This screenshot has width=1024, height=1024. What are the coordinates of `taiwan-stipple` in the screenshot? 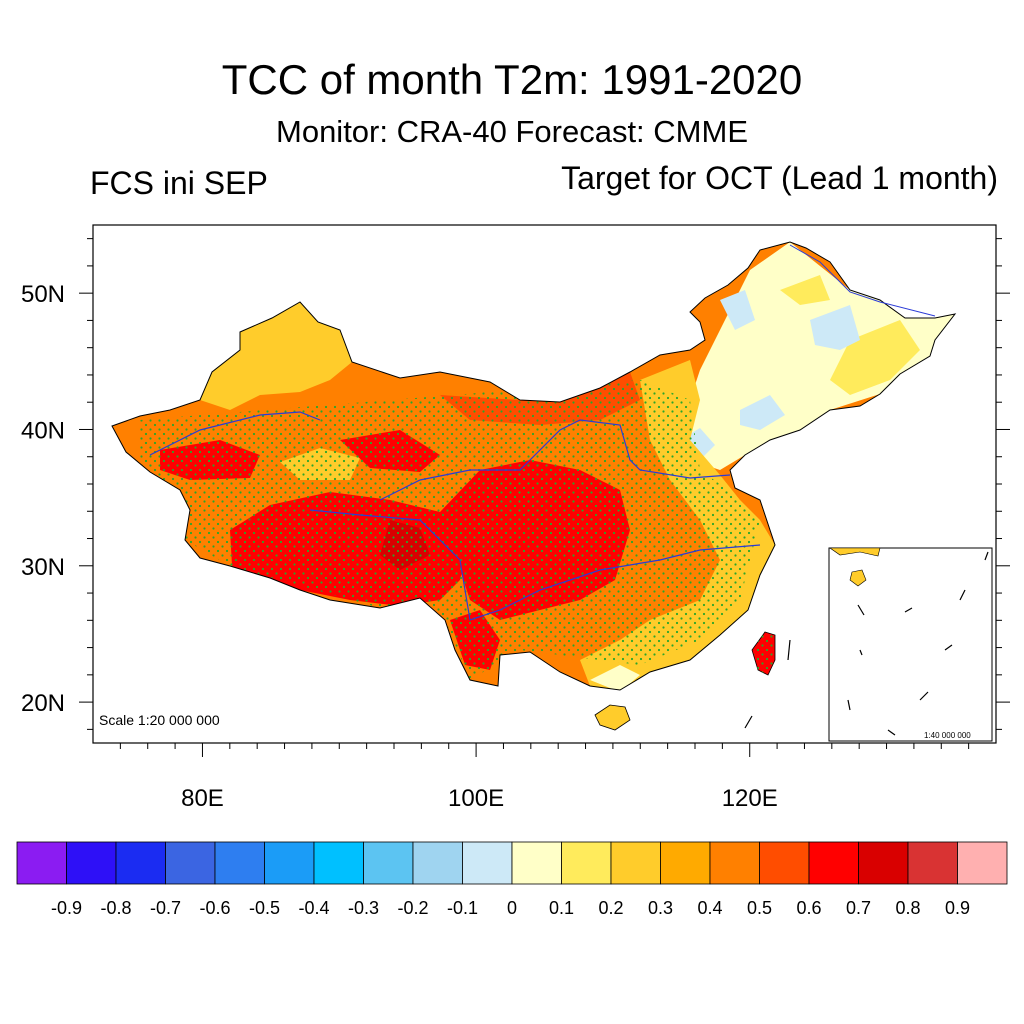 It's located at (764, 654).